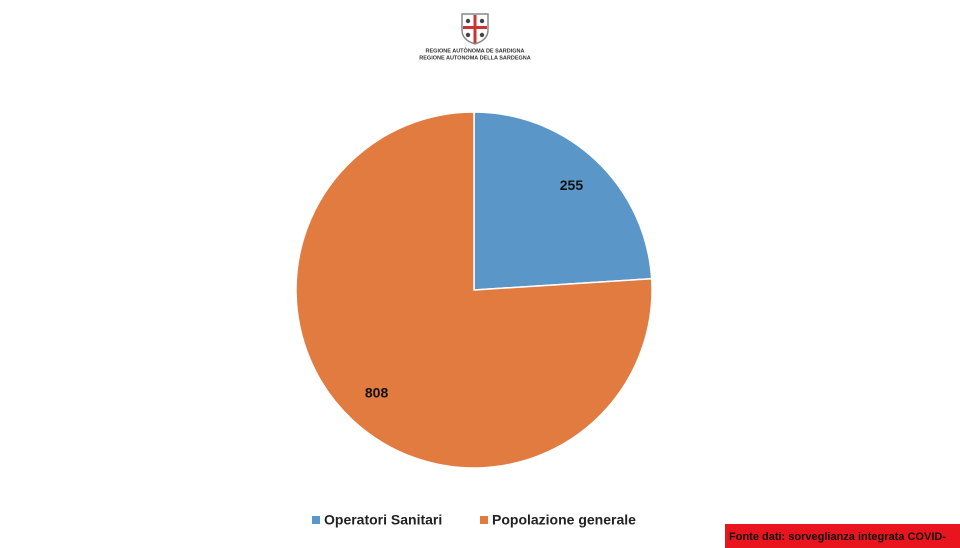  What do you see at coordinates (564, 520) in the screenshot?
I see `legend-label: Popolazione generale` at bounding box center [564, 520].